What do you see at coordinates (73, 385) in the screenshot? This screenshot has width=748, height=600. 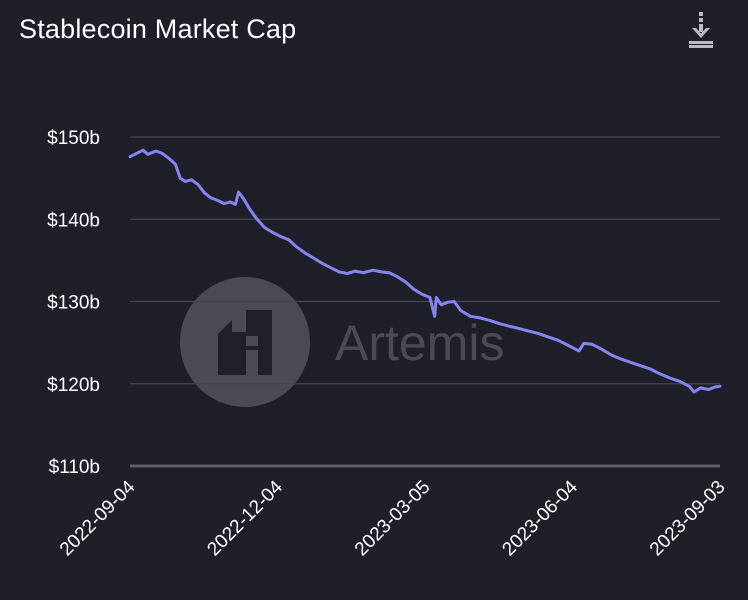 I see `y-tick-label: $120b` at bounding box center [73, 385].